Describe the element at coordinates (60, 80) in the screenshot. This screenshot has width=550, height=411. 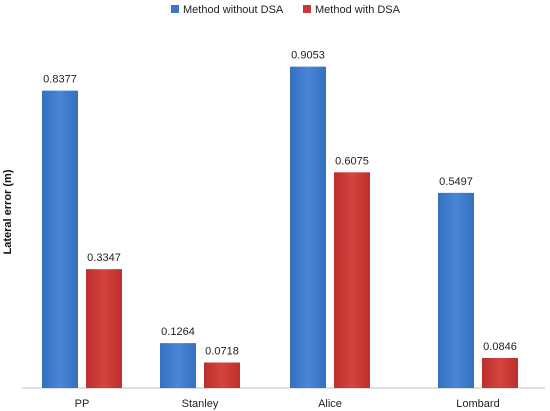
I see `data-label-pp-series-0: 0.8377` at that location.